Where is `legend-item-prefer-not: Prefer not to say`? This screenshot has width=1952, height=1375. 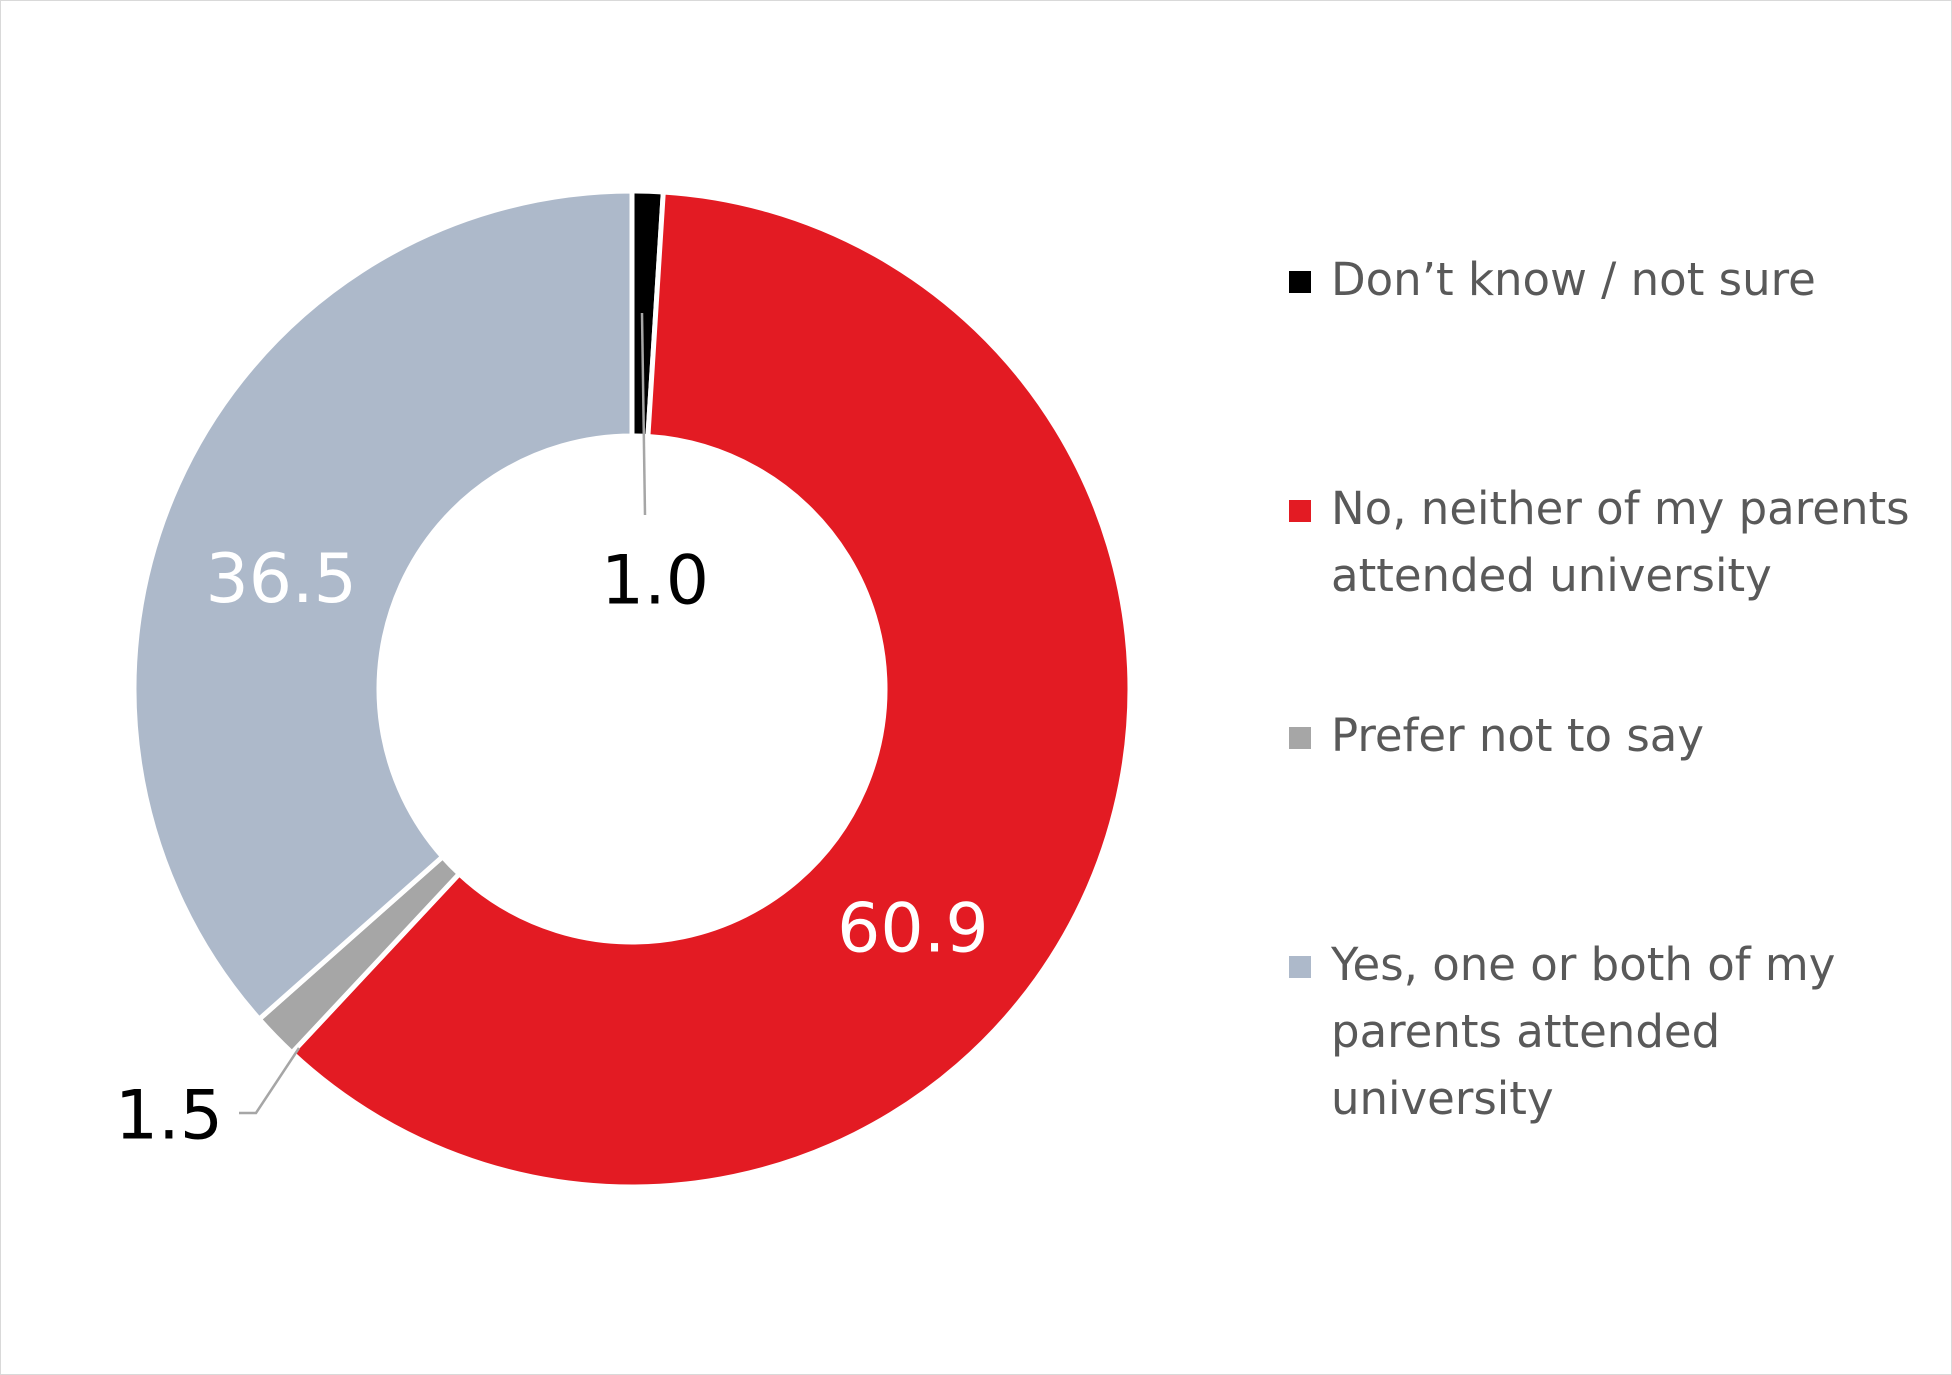
legend-item-prefer-not: Prefer not to say is located at coordinates (1610, 735).